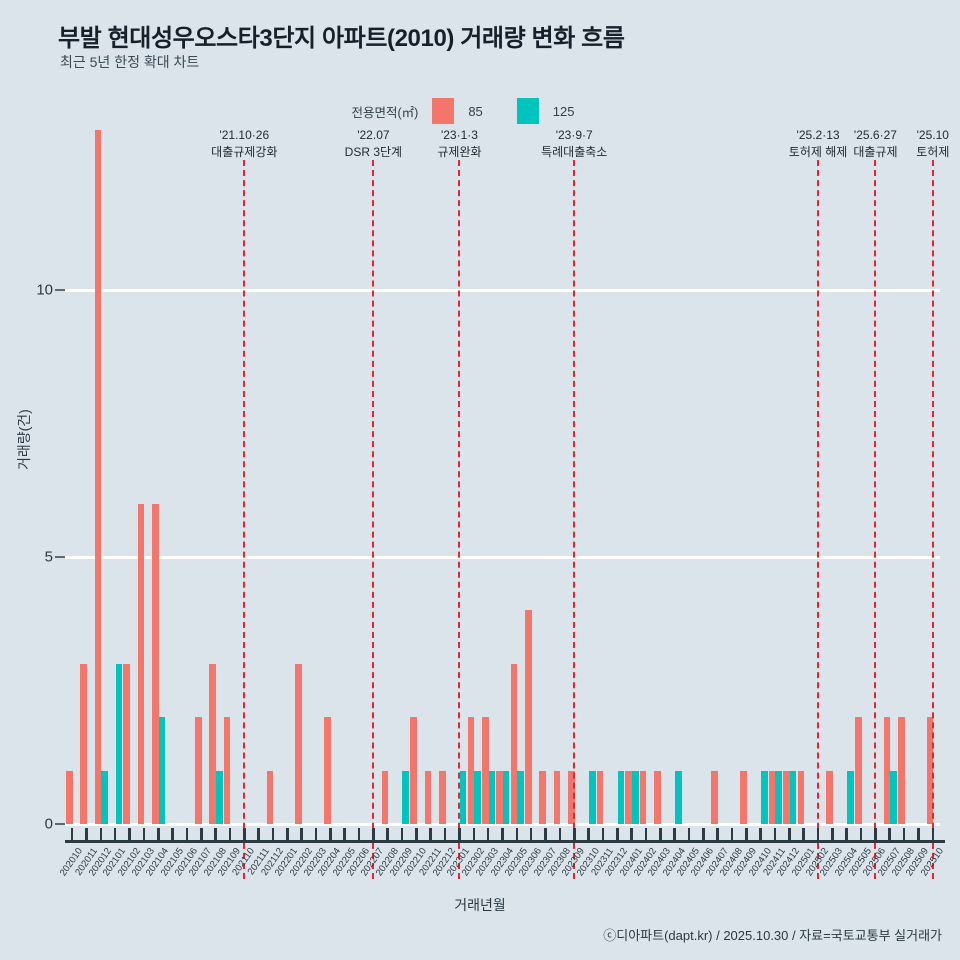 Image resolution: width=960 pixels, height=960 pixels. I want to click on legend-item-125: 125, so click(562, 111).